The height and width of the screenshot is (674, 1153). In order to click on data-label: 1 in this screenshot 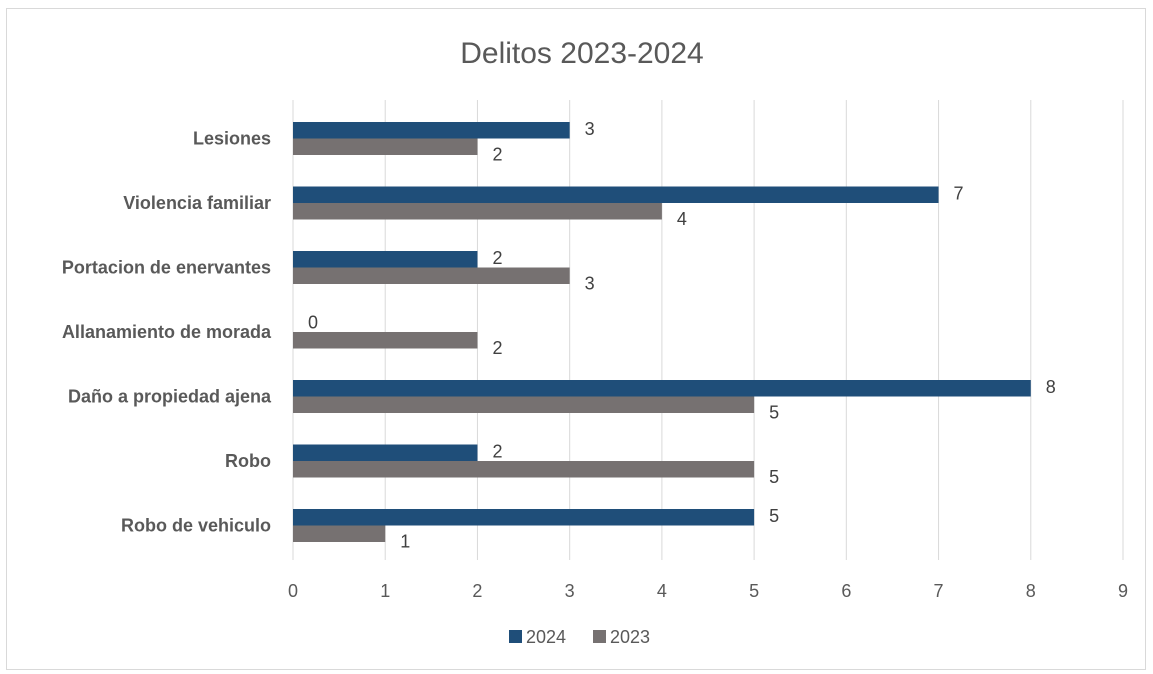, I will do `click(405, 542)`.